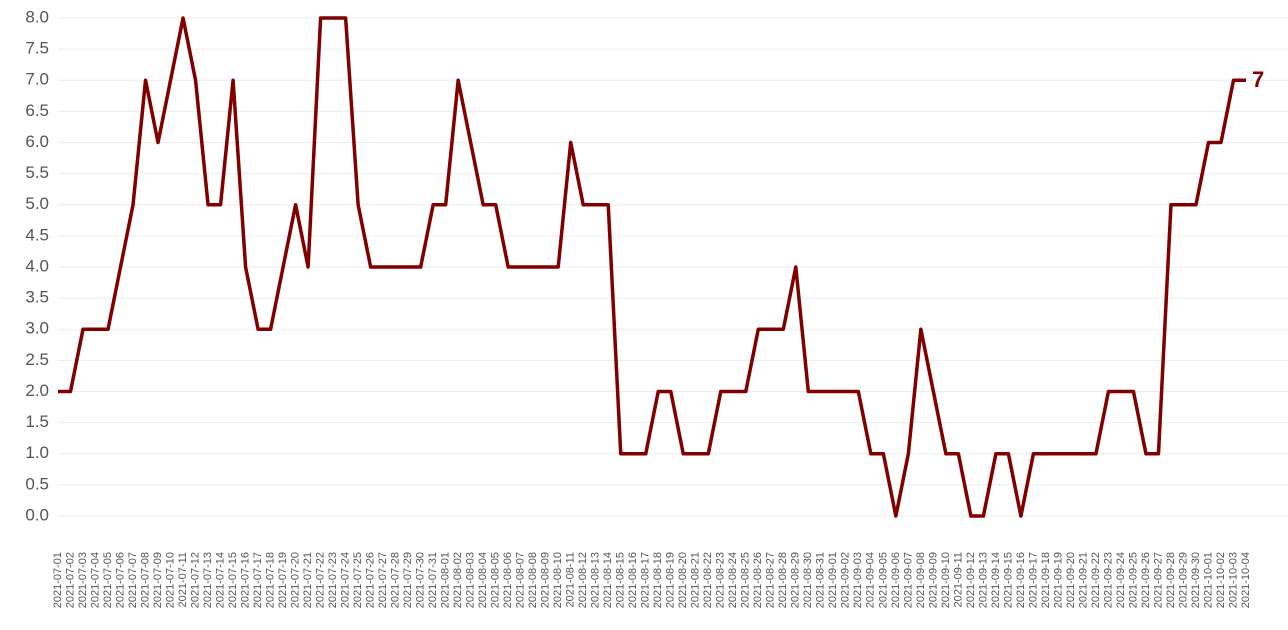 The width and height of the screenshot is (1288, 630). Describe the element at coordinates (37, 483) in the screenshot. I see `y-tick-label: 0.5` at that location.